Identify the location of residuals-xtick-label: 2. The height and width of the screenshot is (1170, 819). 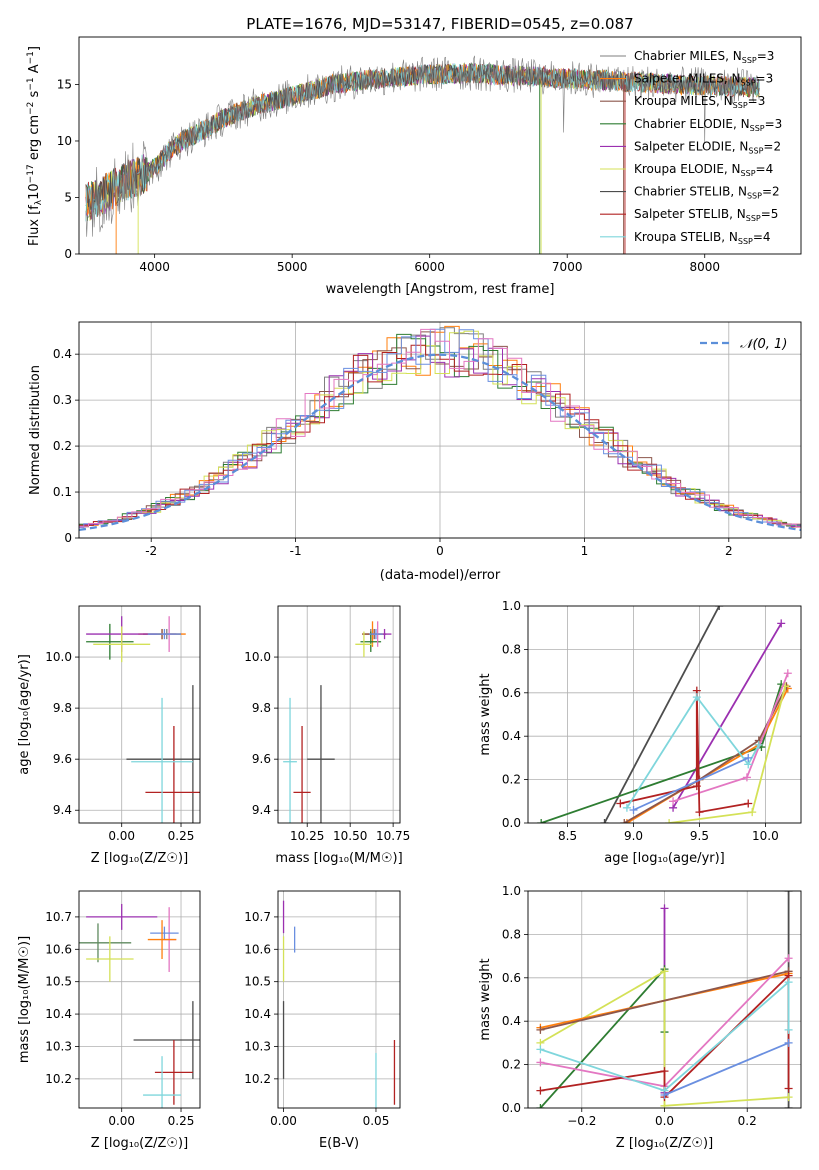
(729, 551).